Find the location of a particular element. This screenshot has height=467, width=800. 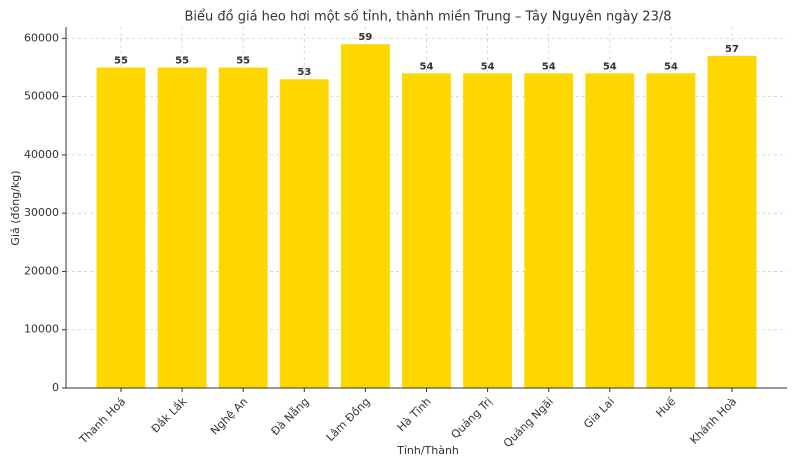

x-tick-label: Quảng Ngãi is located at coordinates (528, 422).